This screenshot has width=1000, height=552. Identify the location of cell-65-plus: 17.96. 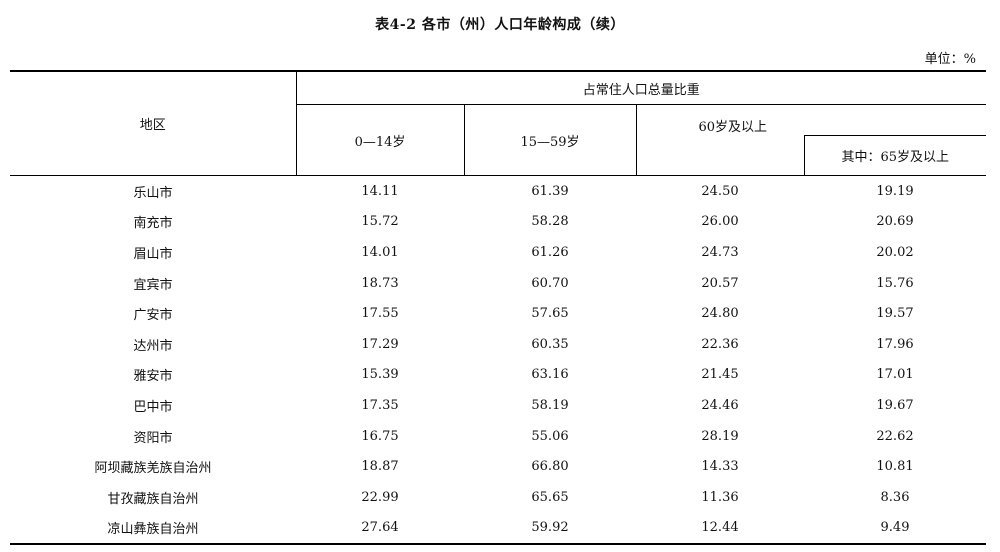
(895, 344).